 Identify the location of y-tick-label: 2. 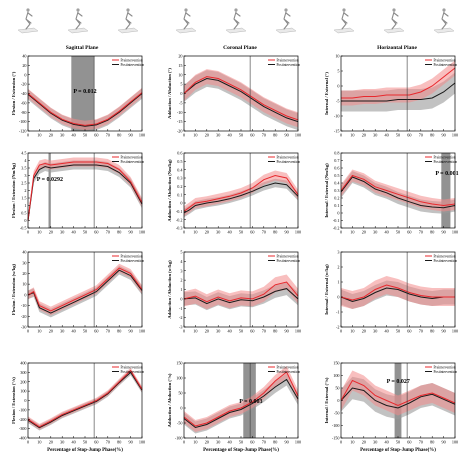
(338, 267).